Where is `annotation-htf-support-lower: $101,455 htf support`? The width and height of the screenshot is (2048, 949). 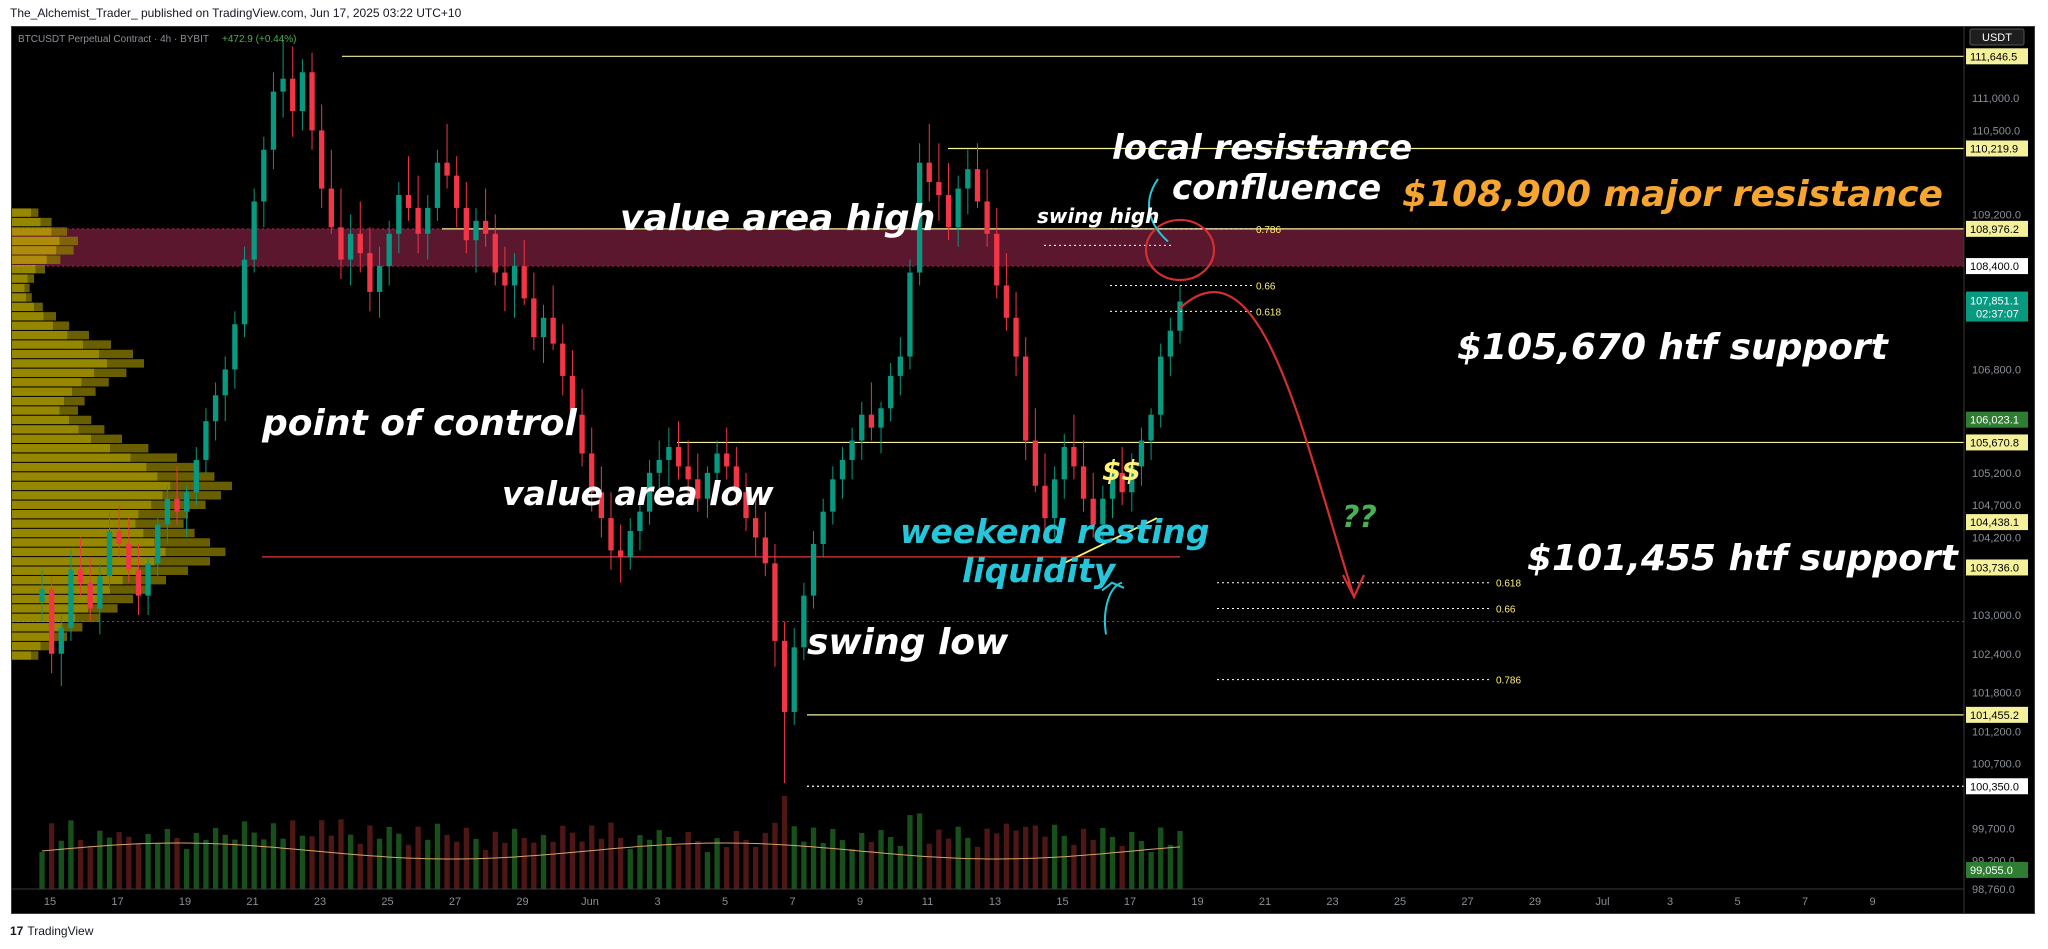 annotation-htf-support-lower: $101,455 htf support is located at coordinates (1743, 558).